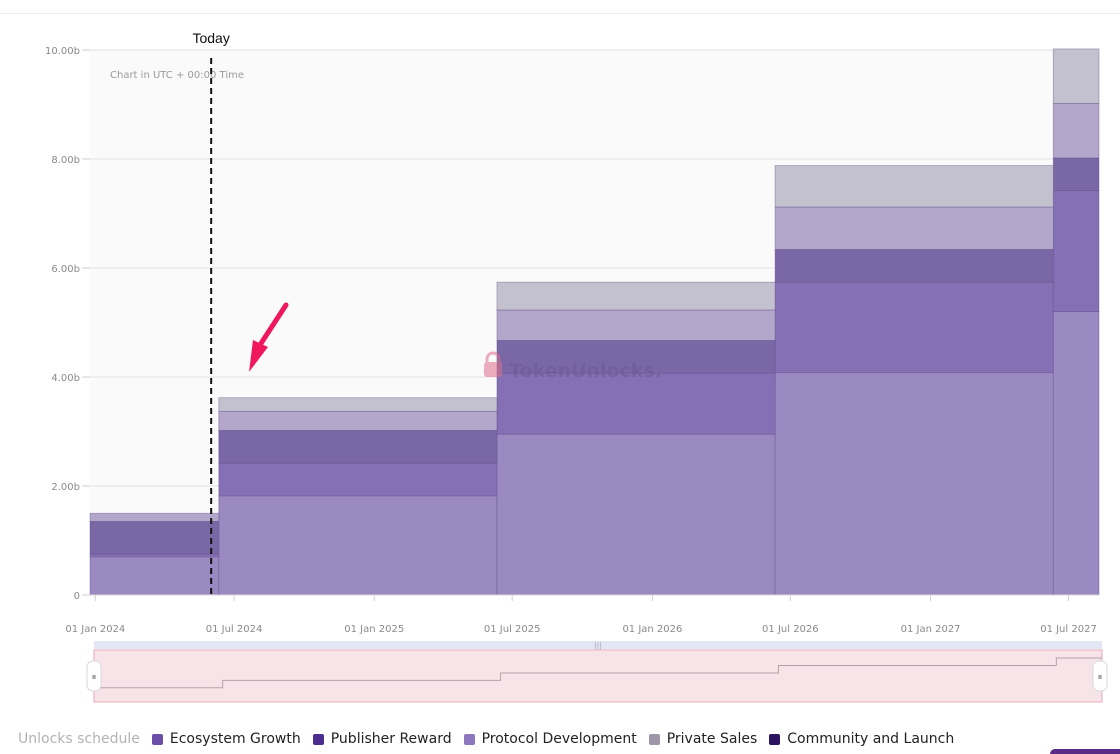 The height and width of the screenshot is (754, 1120). What do you see at coordinates (871, 739) in the screenshot?
I see `legend-label: Community and Launch` at bounding box center [871, 739].